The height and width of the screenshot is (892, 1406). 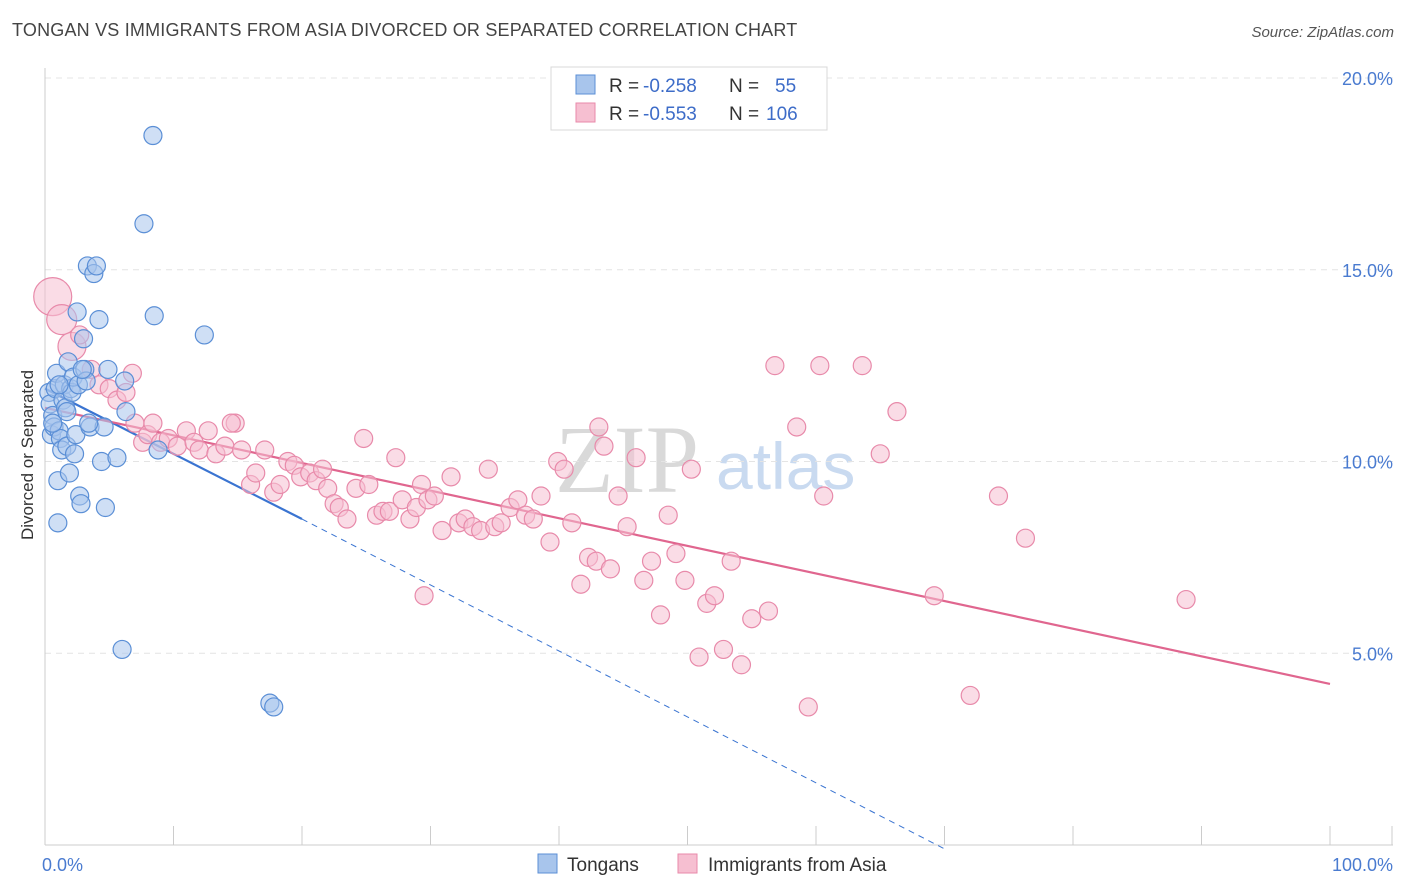 I want to click on x-tick-label: 0.0%, so click(x=62, y=865).